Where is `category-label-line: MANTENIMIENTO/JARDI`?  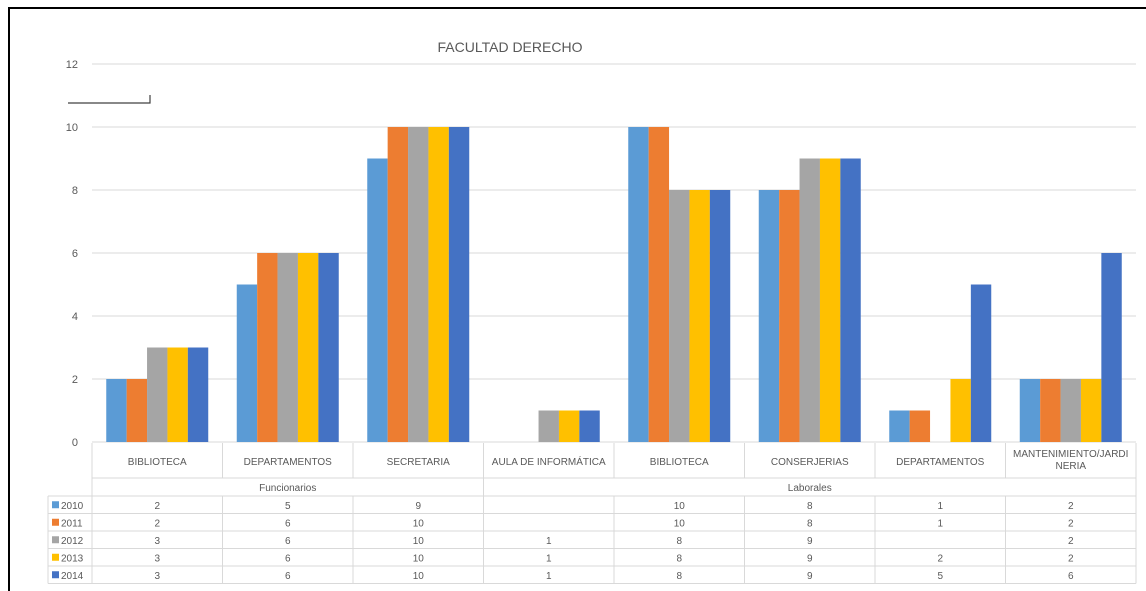
category-label-line: MANTENIMIENTO/JARDI is located at coordinates (1070, 454).